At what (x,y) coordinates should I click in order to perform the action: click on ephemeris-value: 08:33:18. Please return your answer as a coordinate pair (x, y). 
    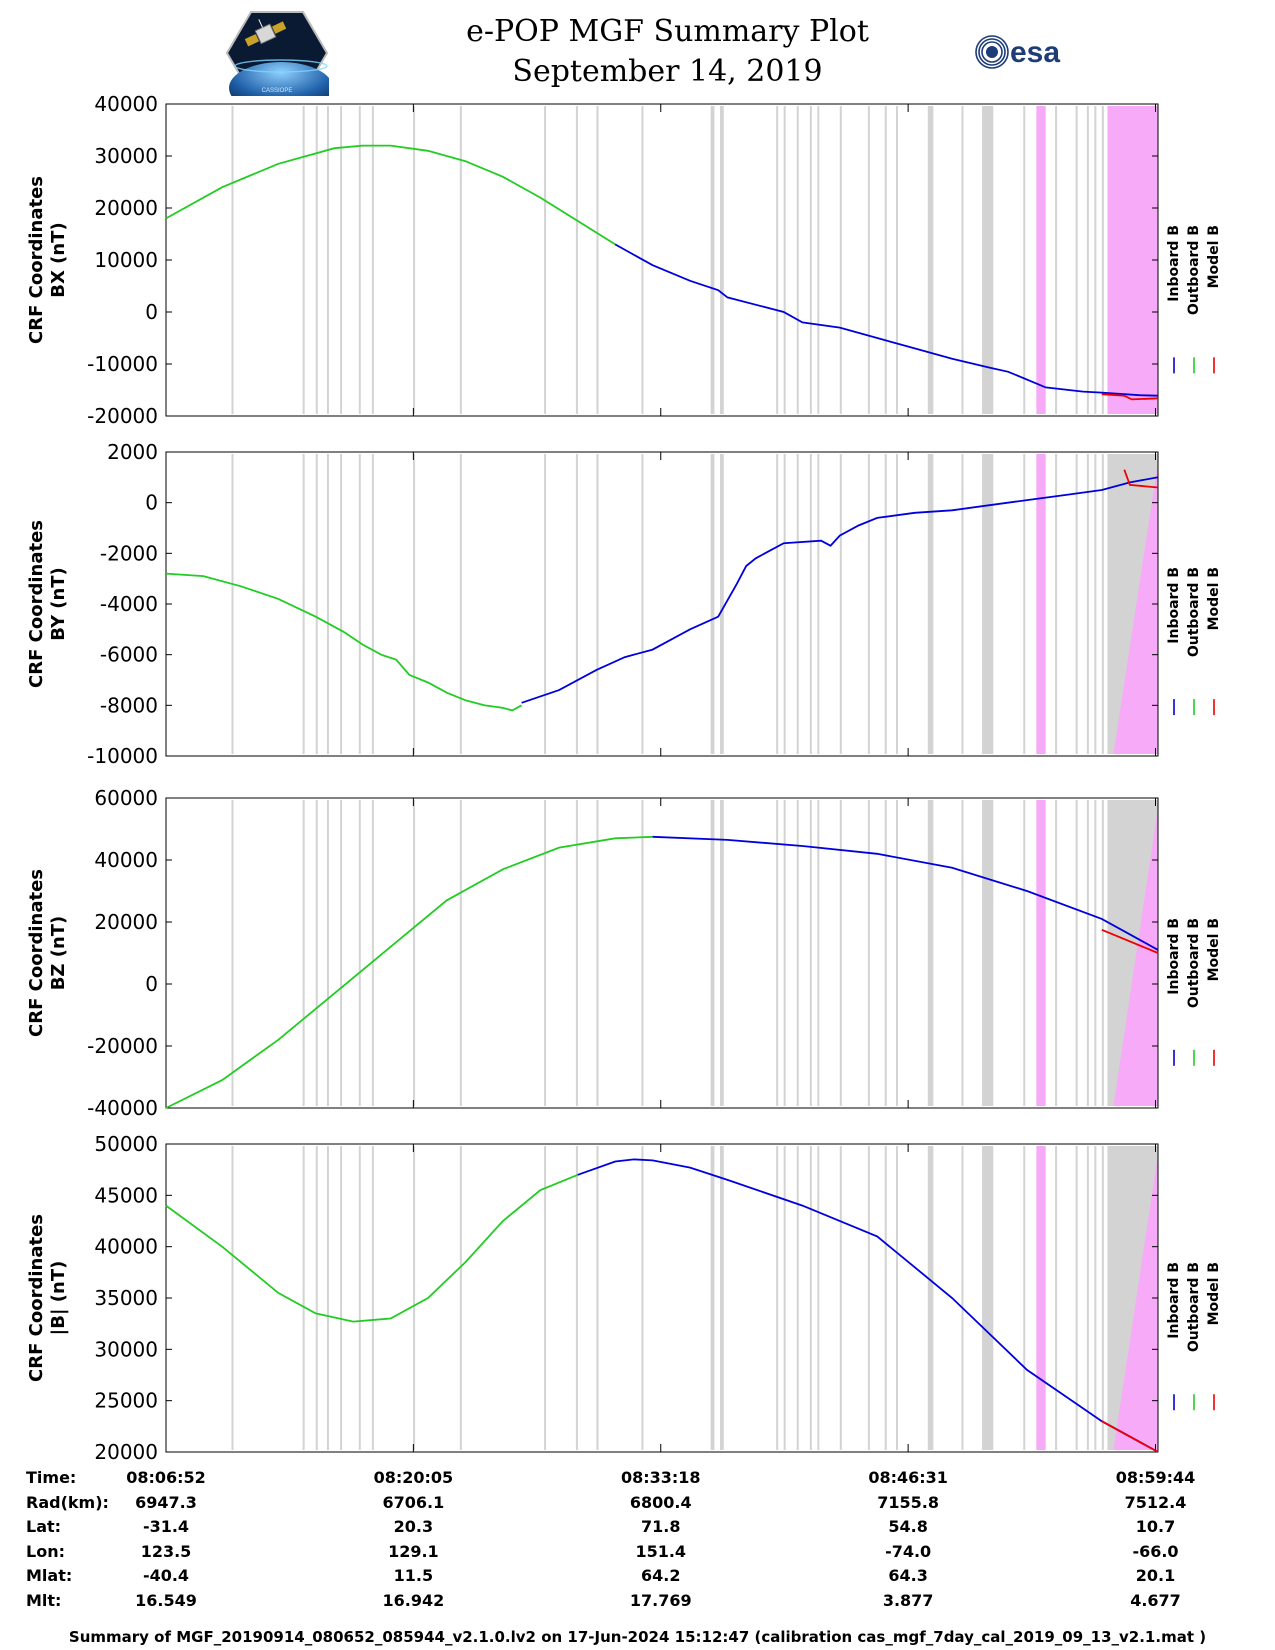
    Looking at the image, I should click on (660, 1477).